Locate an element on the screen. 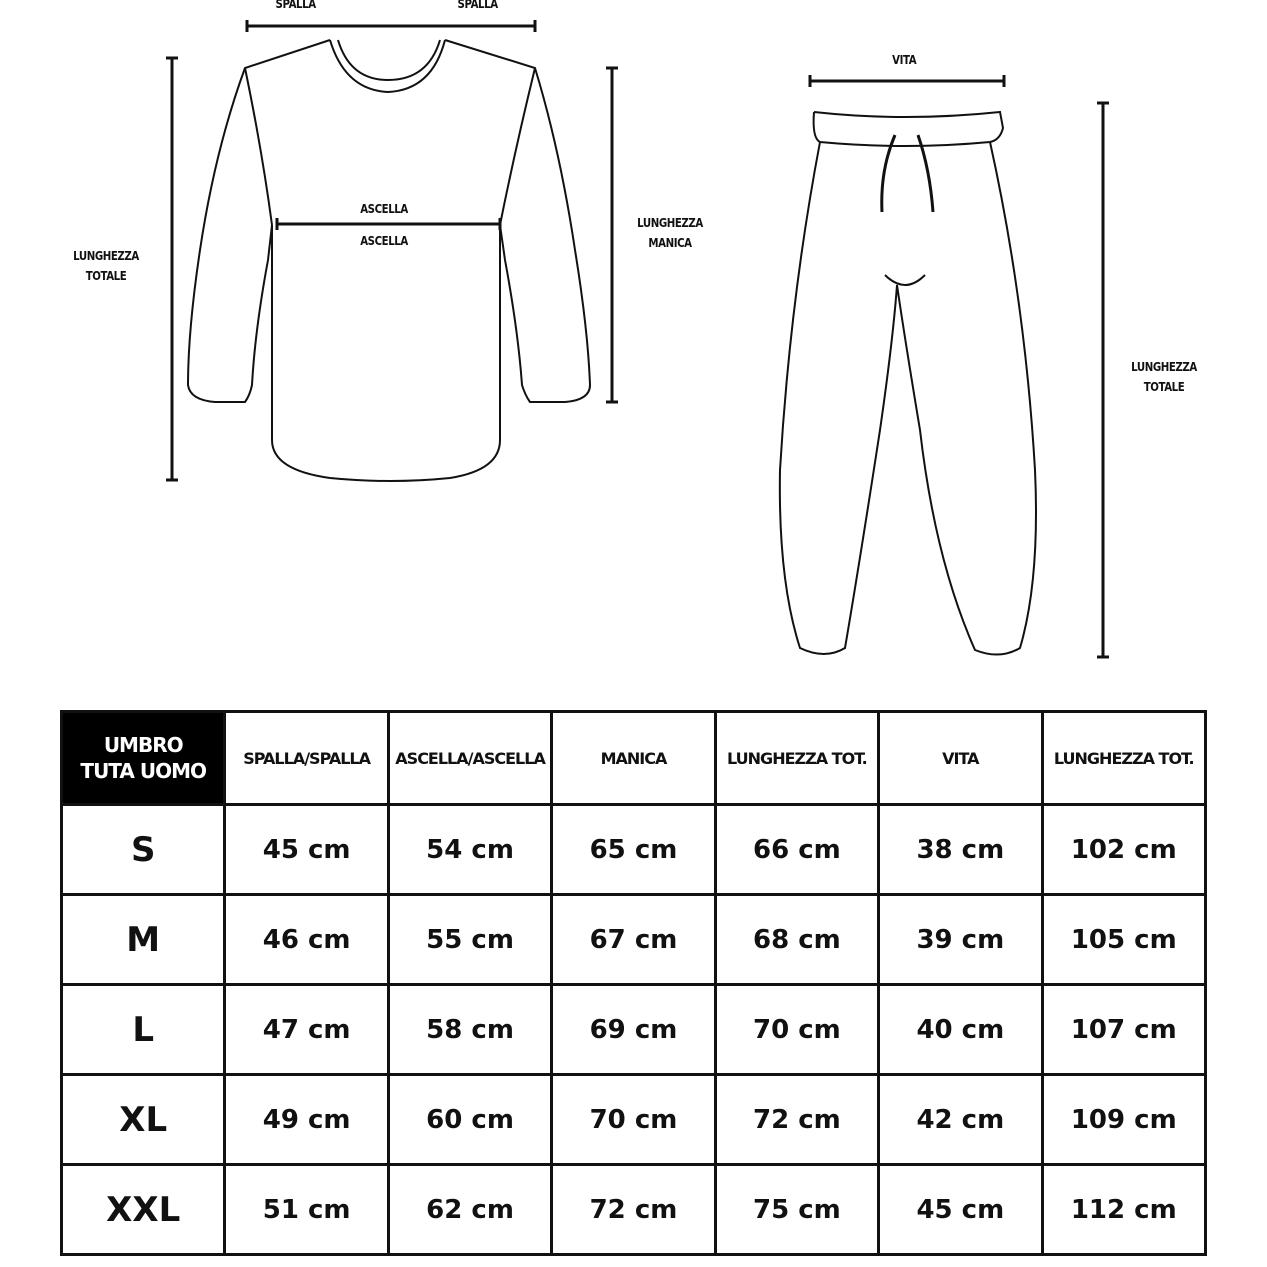 The width and height of the screenshot is (1267, 1267). size-cell: S is located at coordinates (143, 849).